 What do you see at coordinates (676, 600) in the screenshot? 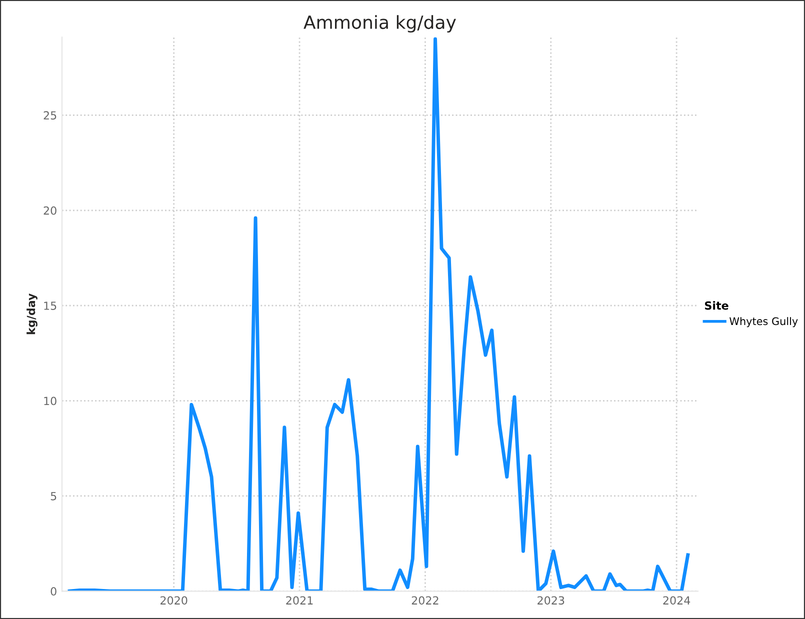
I see `x-tick-label: 2024` at bounding box center [676, 600].